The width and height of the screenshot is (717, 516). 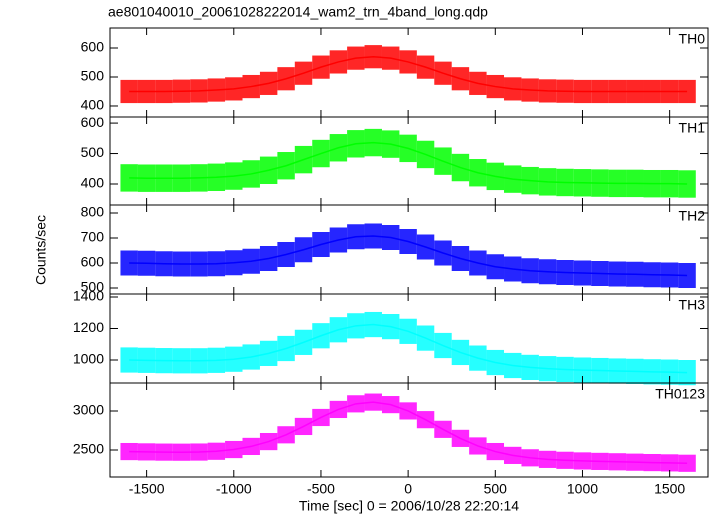 I want to click on y-tick-label: 2500, so click(x=88, y=449).